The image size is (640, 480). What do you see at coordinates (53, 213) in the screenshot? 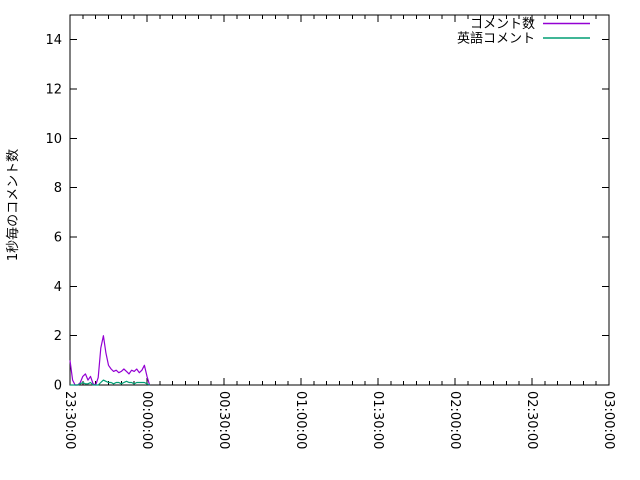
I see `y-axis-tick-labels: 0 2 4 6 8 10 12 14` at bounding box center [53, 213].